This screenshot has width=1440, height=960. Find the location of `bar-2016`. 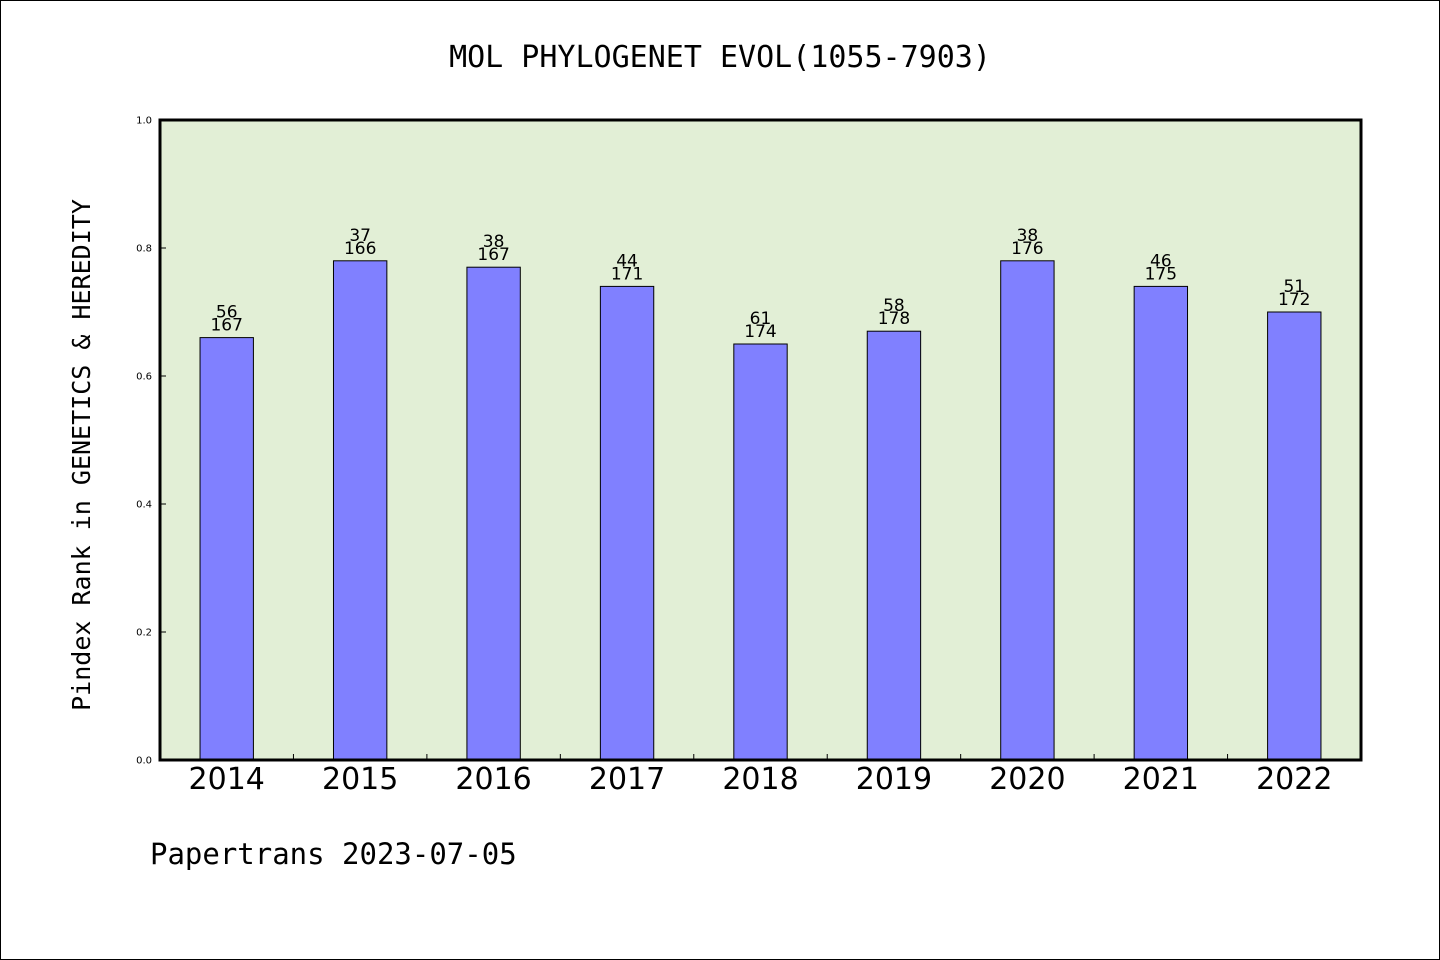

bar-2016 is located at coordinates (493, 513).